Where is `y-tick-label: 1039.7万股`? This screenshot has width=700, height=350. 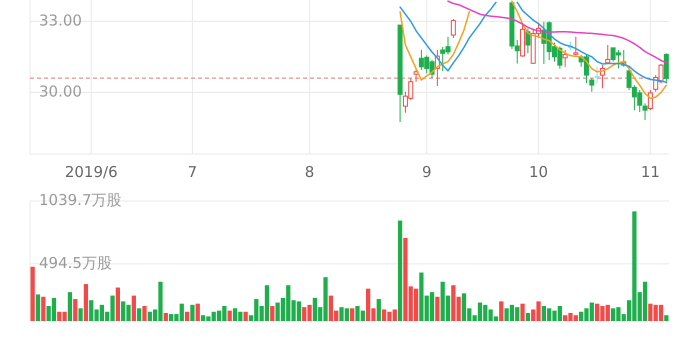 y-tick-label: 1039.7万股 is located at coordinates (80, 200).